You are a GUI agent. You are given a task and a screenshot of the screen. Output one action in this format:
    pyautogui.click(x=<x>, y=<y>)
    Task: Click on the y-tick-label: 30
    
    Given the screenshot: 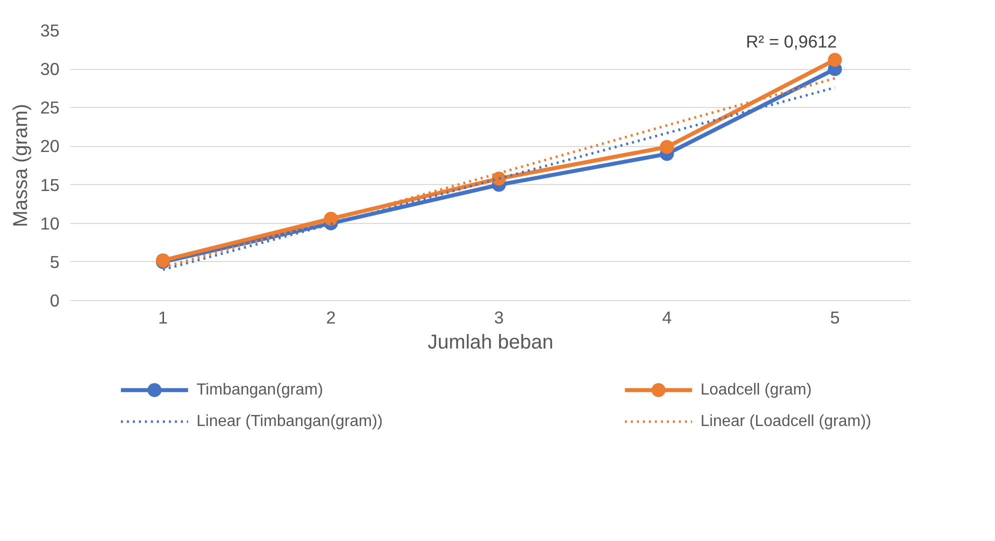 What is the action you would take?
    pyautogui.click(x=50, y=69)
    